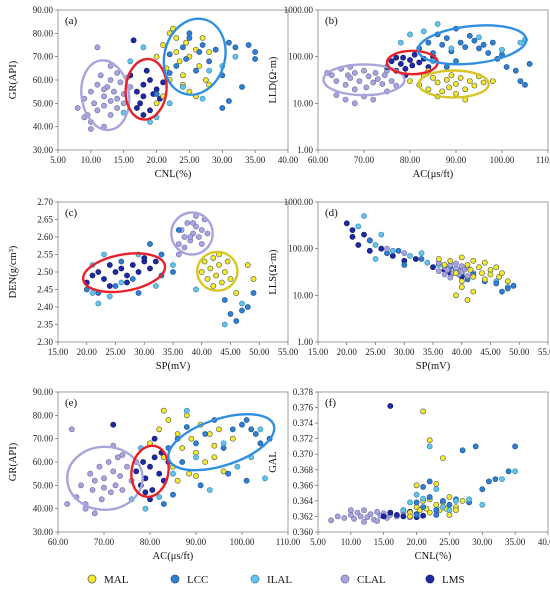 This screenshot has width=550, height=590. Describe the element at coordinates (13, 79) in the screenshot. I see `y-axis-label: GR(API)` at that location.